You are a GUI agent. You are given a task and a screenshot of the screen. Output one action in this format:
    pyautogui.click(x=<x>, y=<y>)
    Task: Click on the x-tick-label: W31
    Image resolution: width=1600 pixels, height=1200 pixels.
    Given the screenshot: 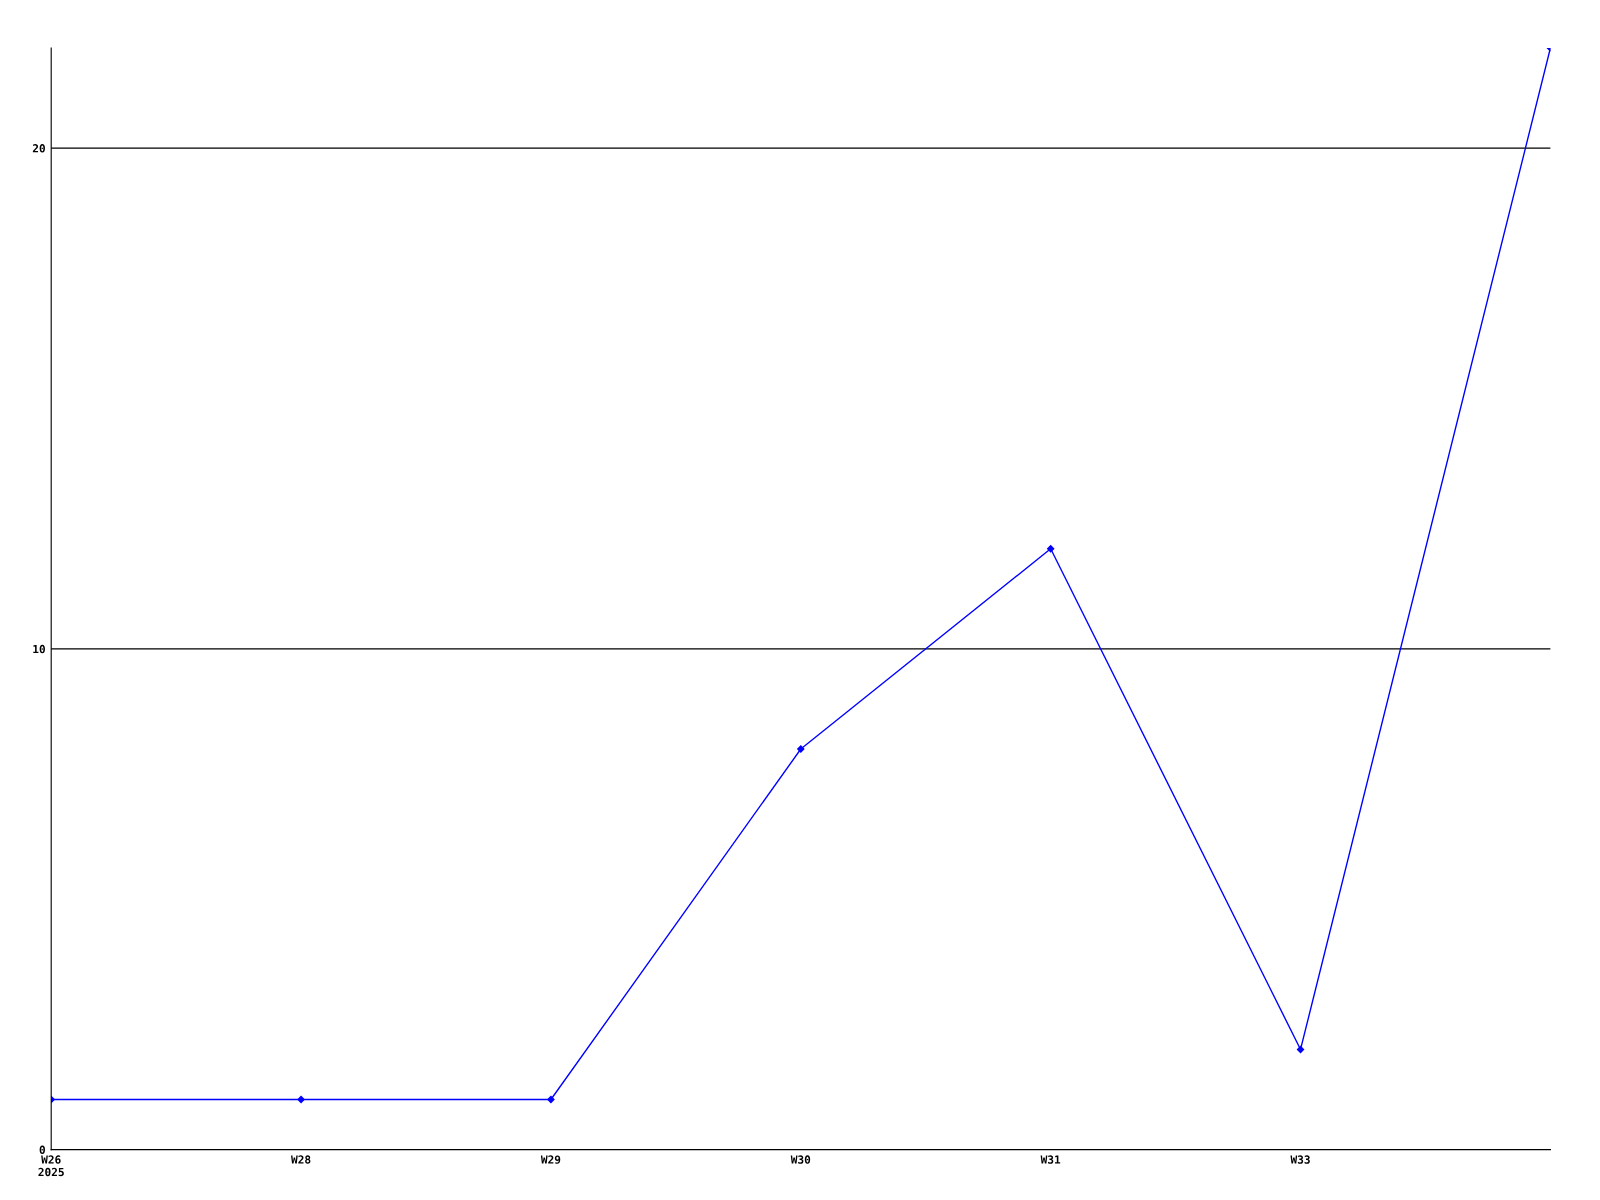 What is the action you would take?
    pyautogui.click(x=1050, y=1159)
    